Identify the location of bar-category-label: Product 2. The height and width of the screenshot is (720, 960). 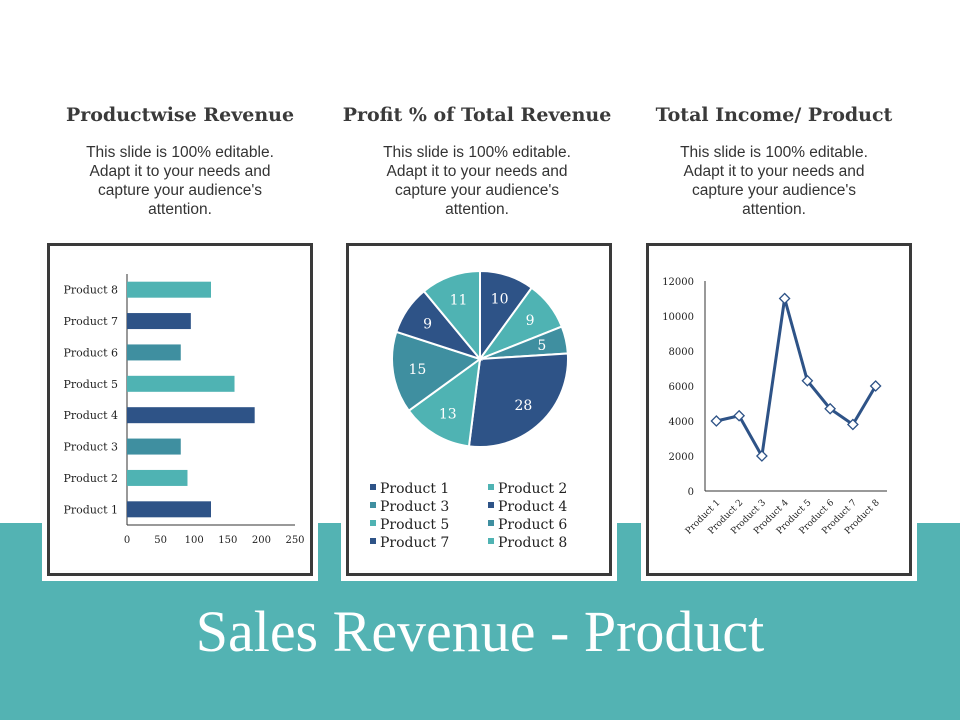
(91, 478).